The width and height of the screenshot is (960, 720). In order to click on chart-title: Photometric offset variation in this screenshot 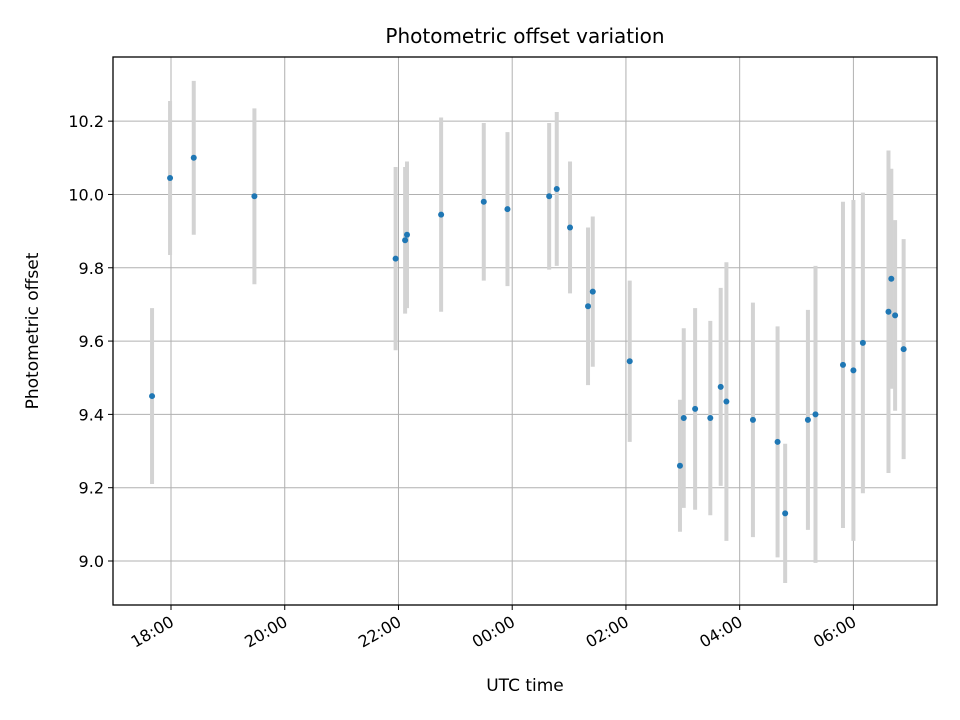, I will do `click(524, 36)`.